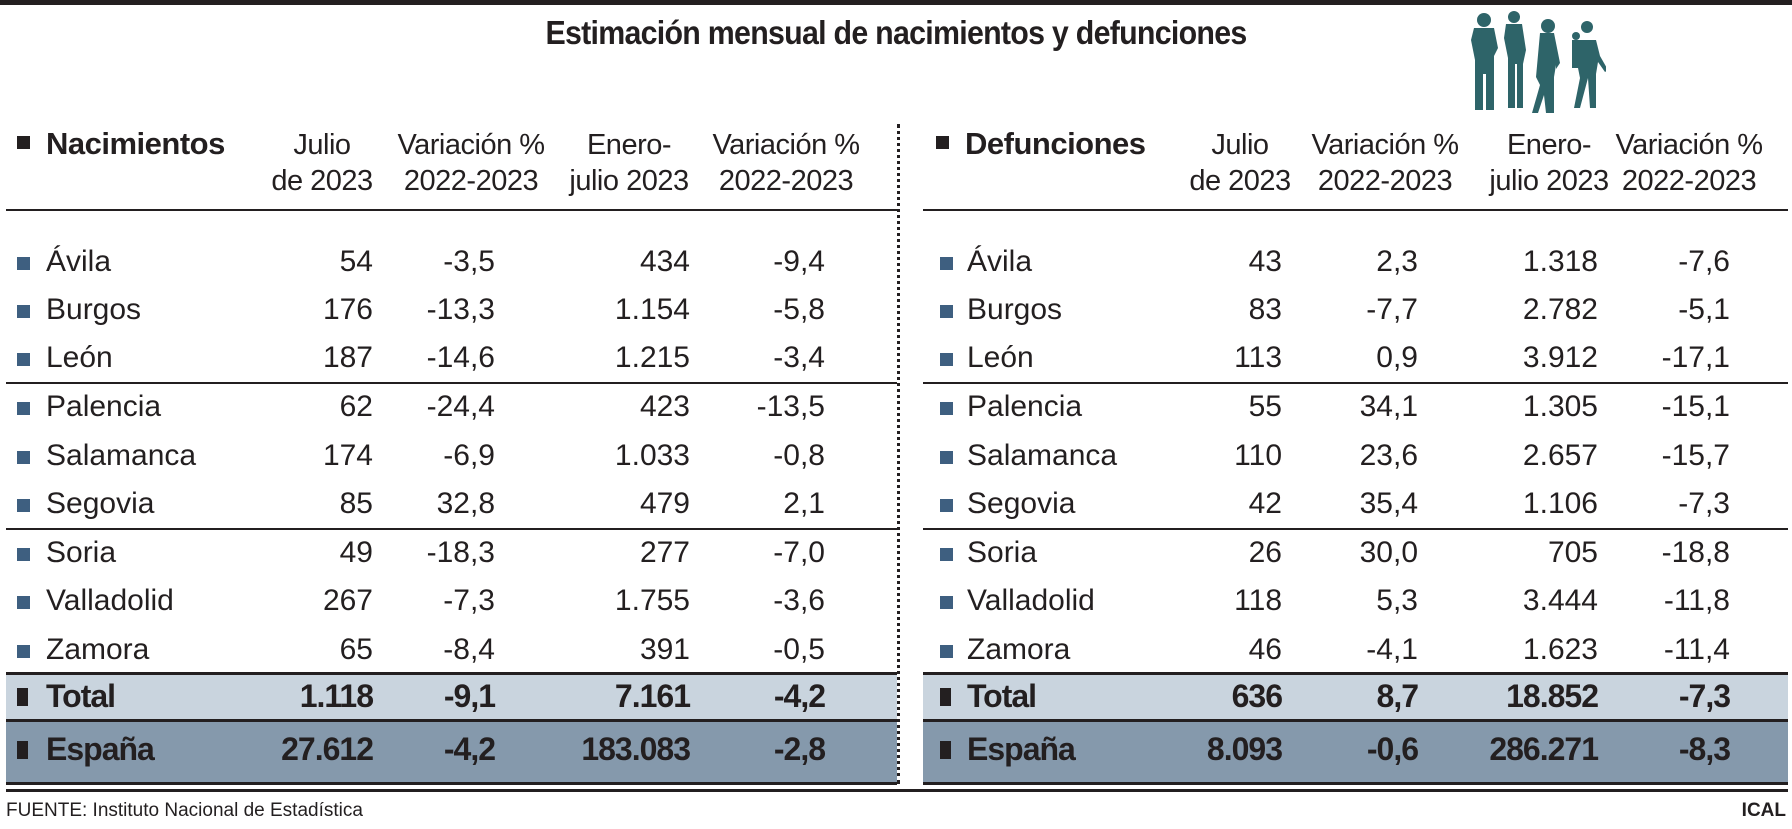 The height and width of the screenshot is (829, 1792). What do you see at coordinates (1696, 600) in the screenshot?
I see `table-cell: -11,8` at bounding box center [1696, 600].